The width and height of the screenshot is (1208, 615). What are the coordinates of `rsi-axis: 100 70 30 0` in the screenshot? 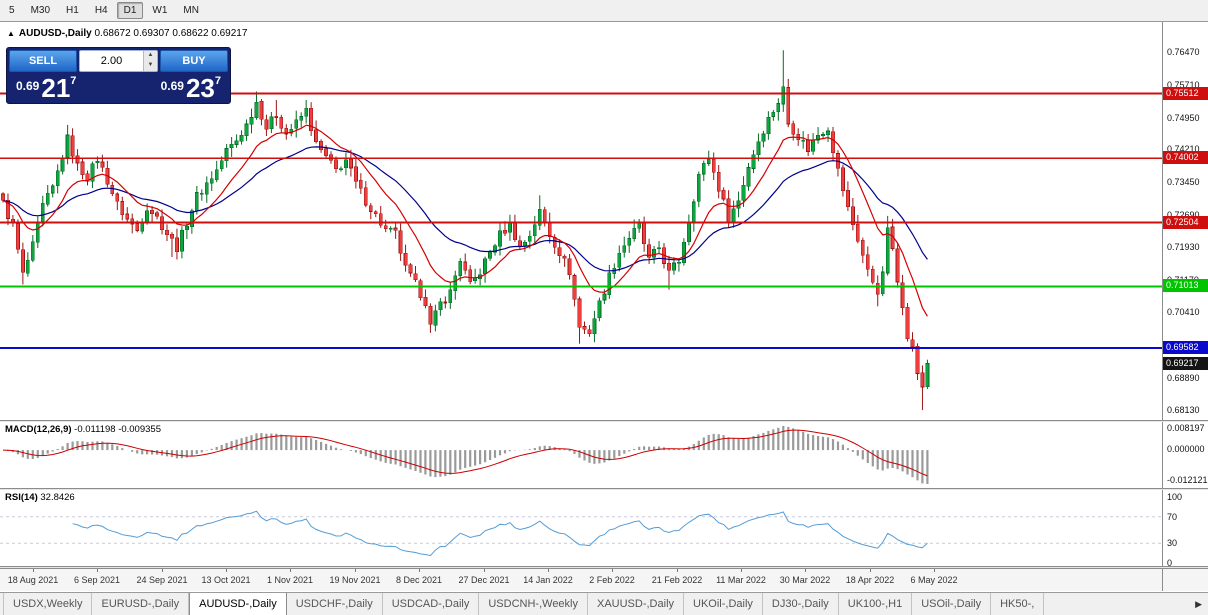 It's located at (1184, 529).